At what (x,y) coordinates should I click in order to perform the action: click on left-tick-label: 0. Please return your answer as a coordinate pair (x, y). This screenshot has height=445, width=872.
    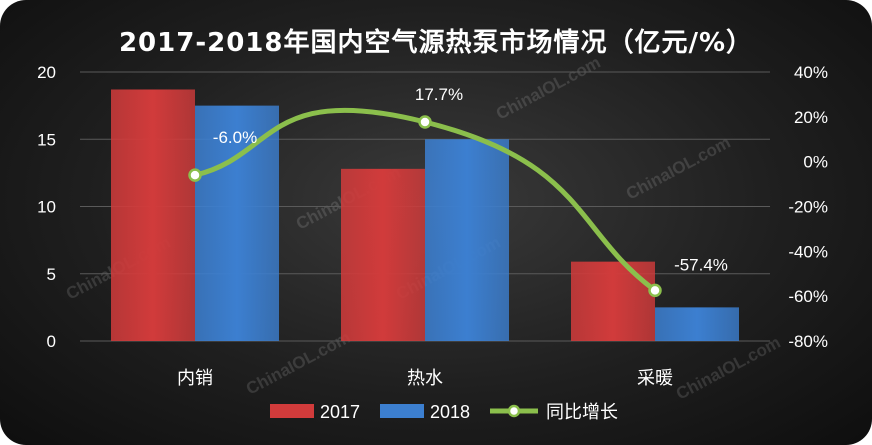
    Looking at the image, I should click on (51, 341).